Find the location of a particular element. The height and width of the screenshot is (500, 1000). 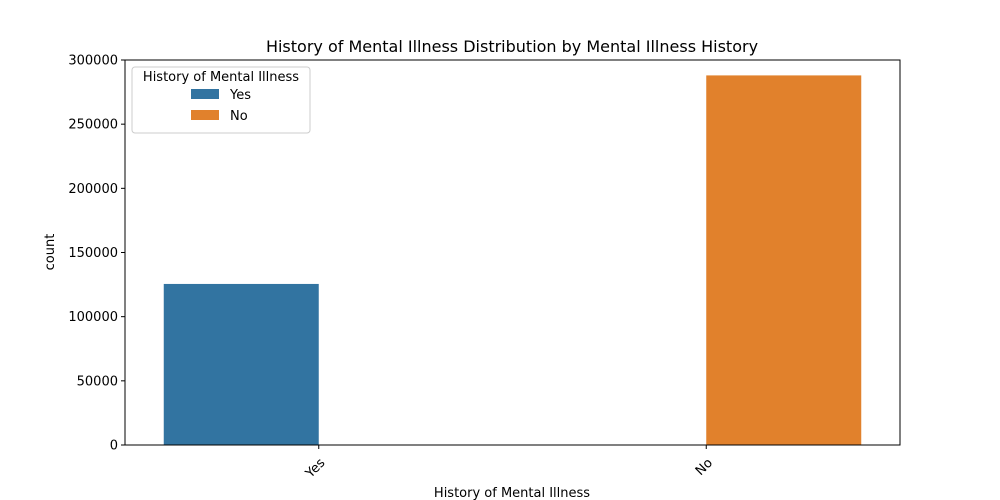

x-tick-label: No is located at coordinates (704, 467).